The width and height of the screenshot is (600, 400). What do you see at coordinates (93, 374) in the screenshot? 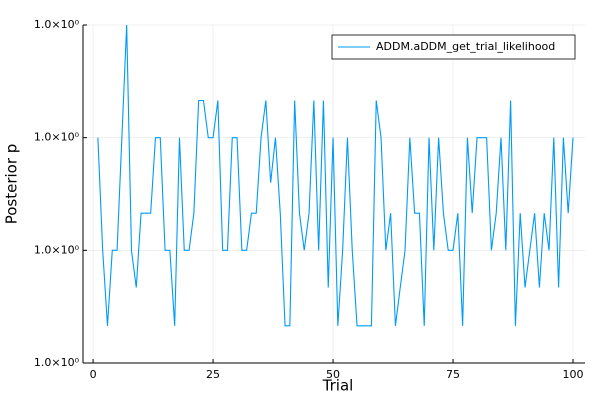
I see `x-tick-label: 0` at bounding box center [93, 374].